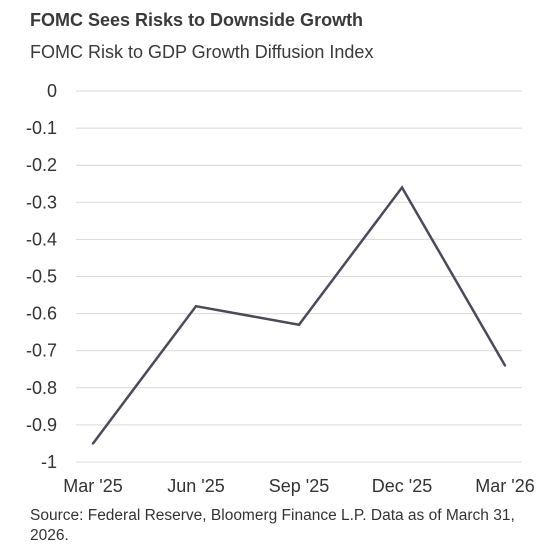 Image resolution: width=560 pixels, height=559 pixels. What do you see at coordinates (92, 486) in the screenshot?
I see `x-tick-label: Mar '25` at bounding box center [92, 486].